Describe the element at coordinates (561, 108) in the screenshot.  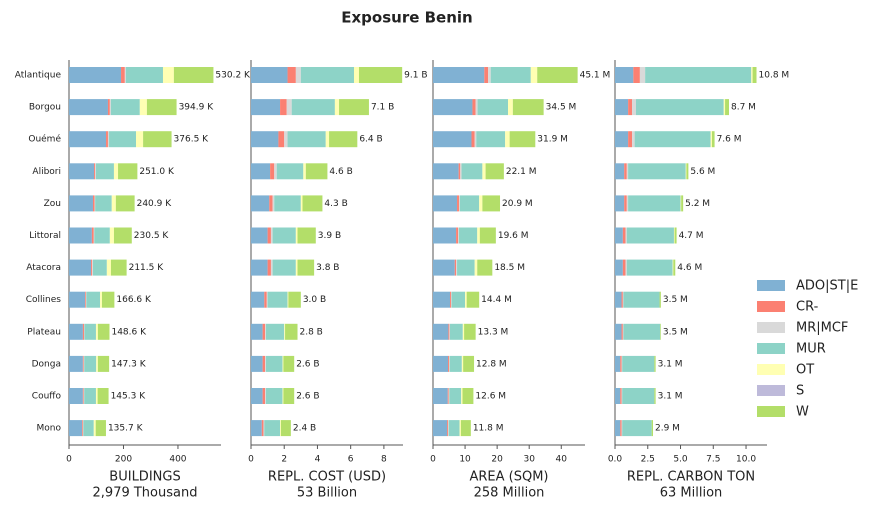
I see `total-label: 34.5 M` at that location.